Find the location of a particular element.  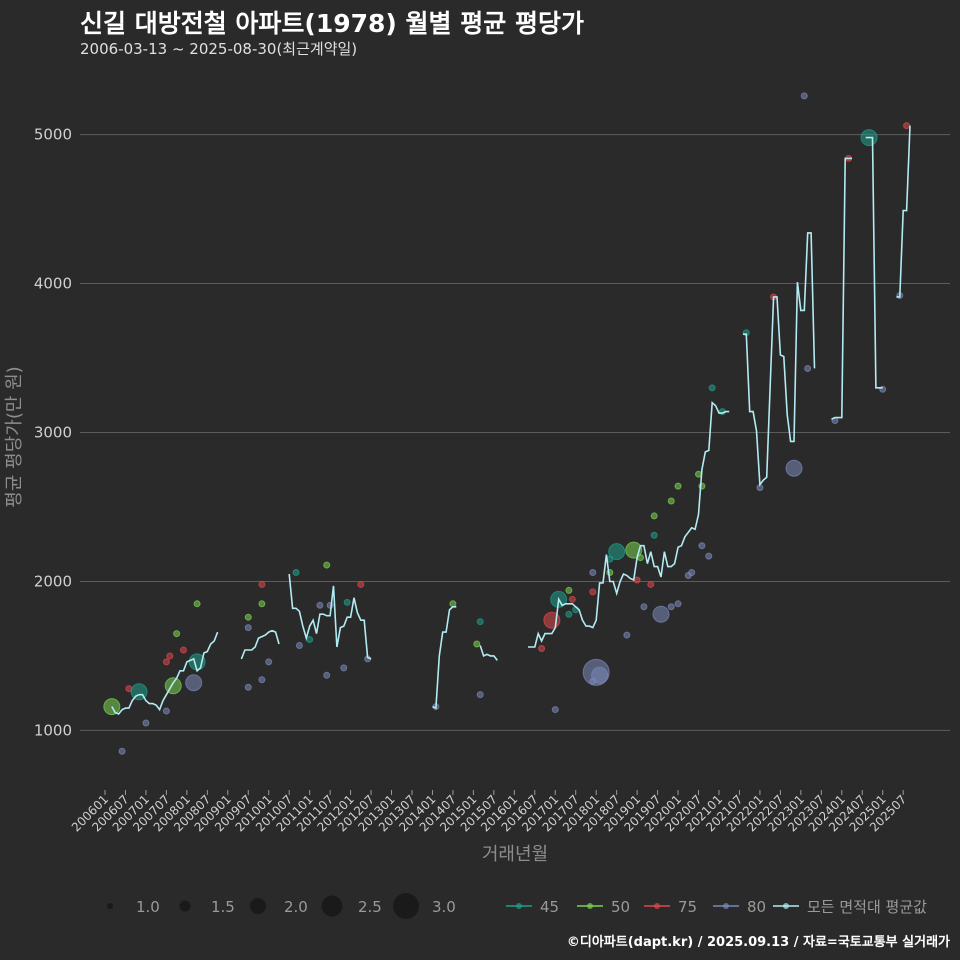

color-legend: 45 50 75 80 모든 면적대 평균값 is located at coordinates (716, 907).